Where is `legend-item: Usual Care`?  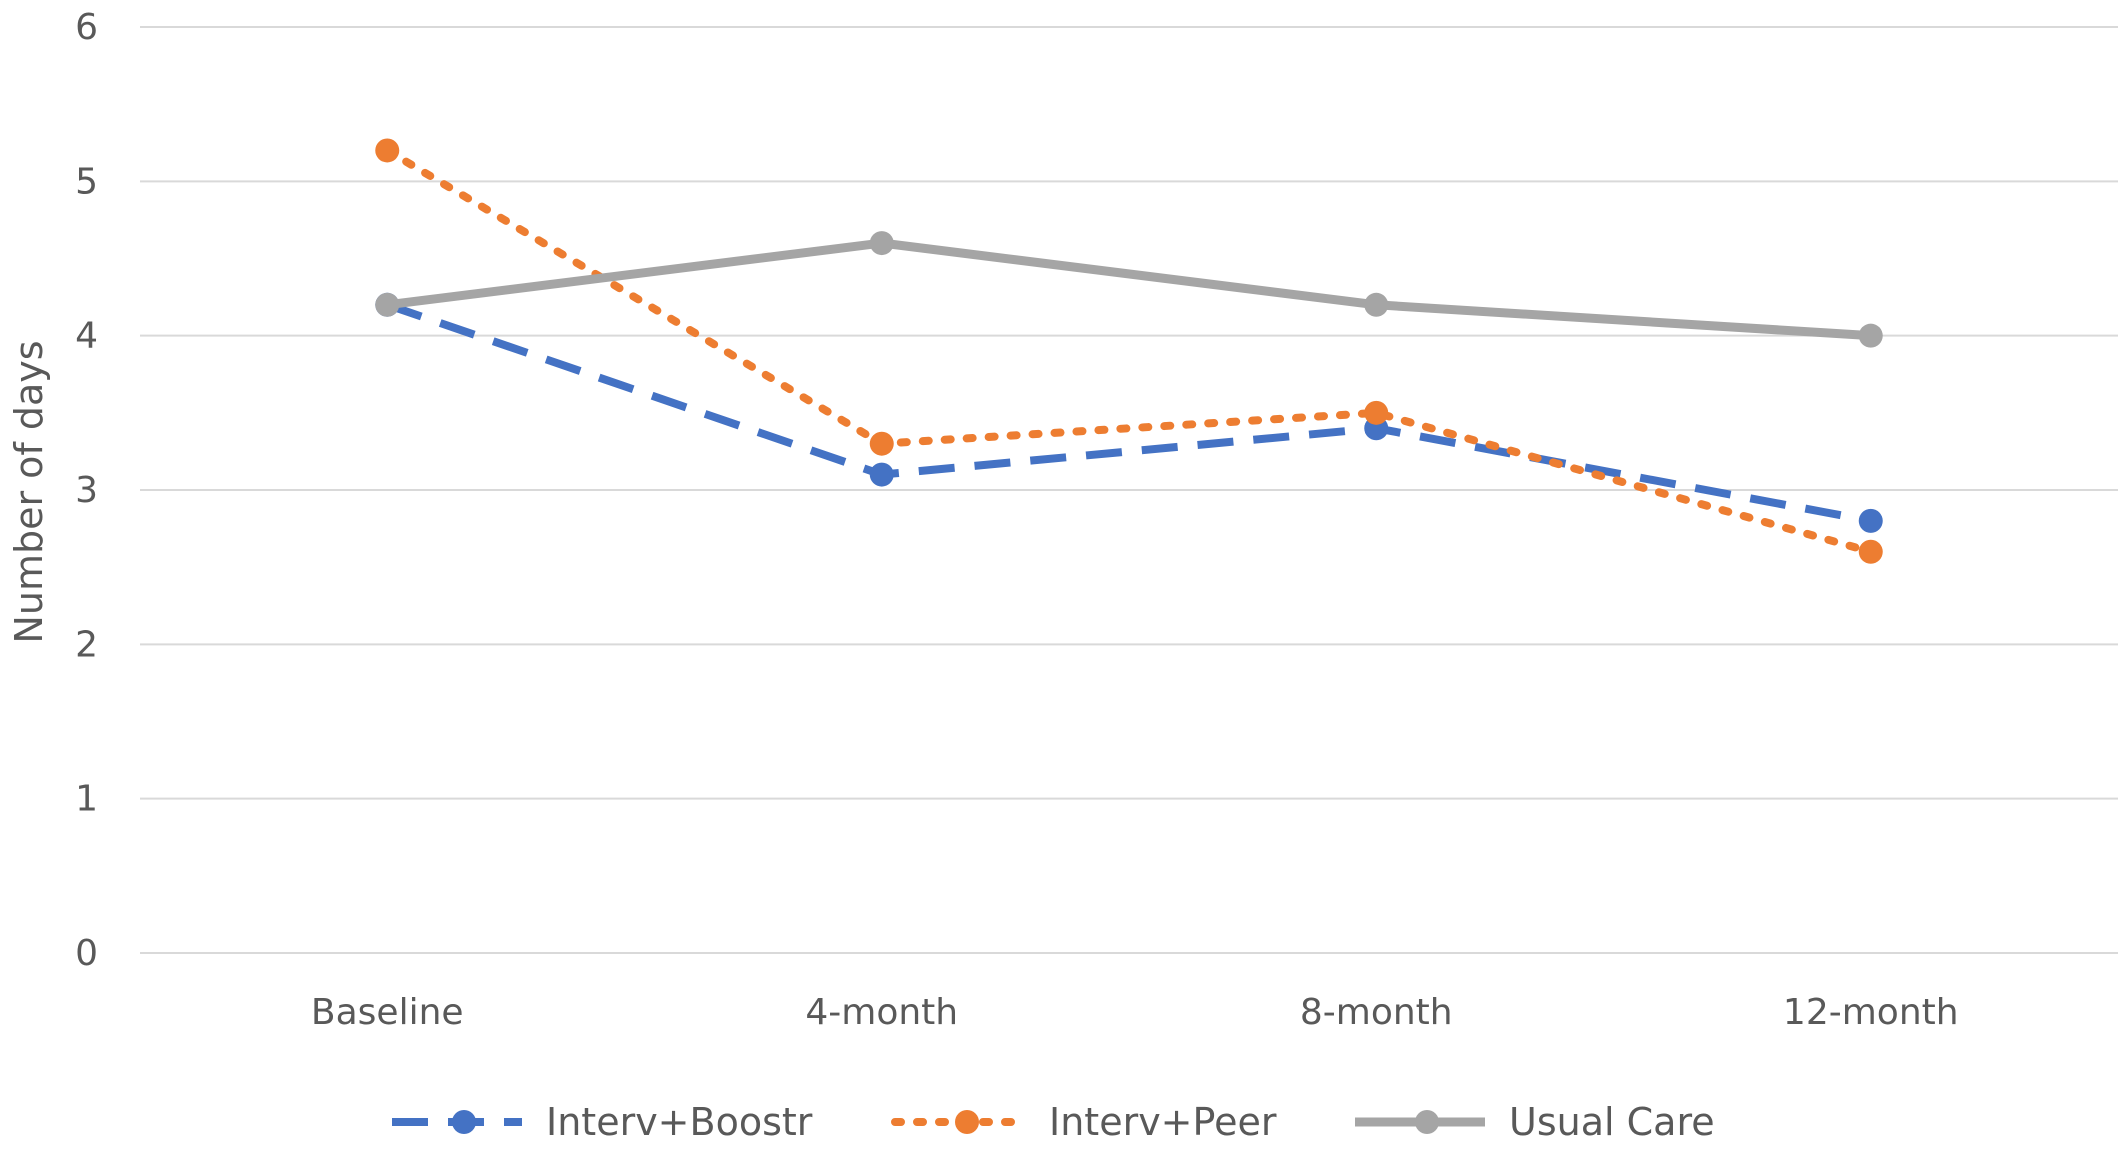 legend-item: Usual Care is located at coordinates (1535, 1122).